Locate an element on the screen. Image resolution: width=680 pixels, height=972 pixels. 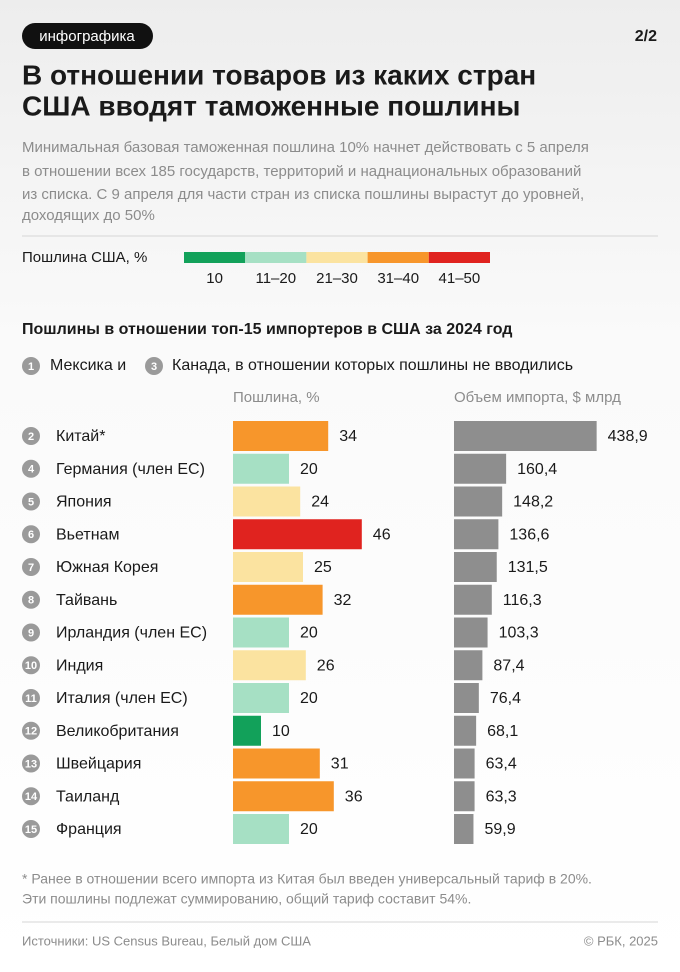
category-label: Япония is located at coordinates (84, 502).